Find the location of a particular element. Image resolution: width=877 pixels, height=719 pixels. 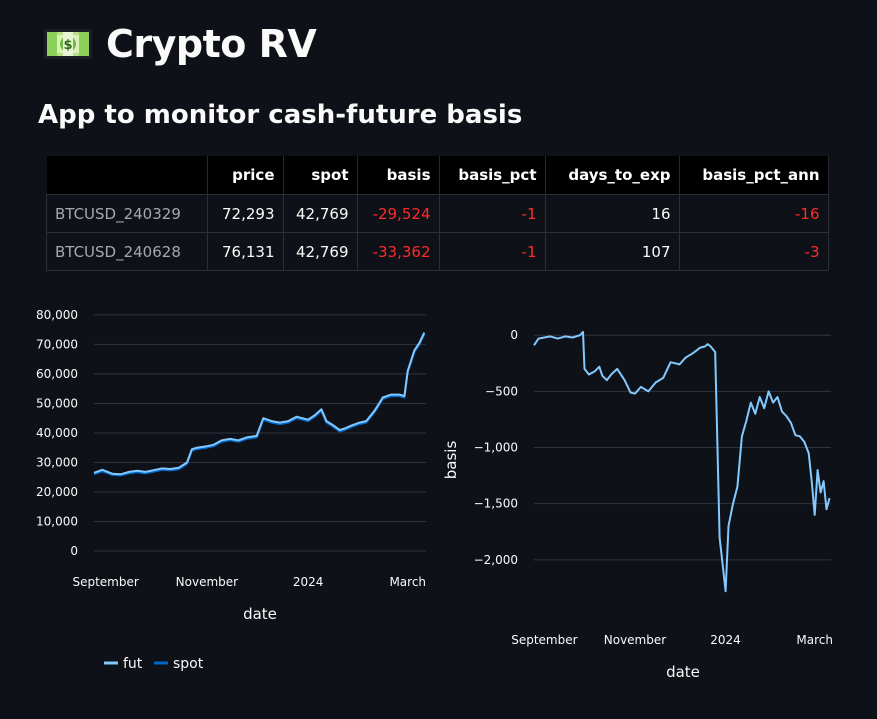

basis-cell: -29,524 is located at coordinates (398, 213).